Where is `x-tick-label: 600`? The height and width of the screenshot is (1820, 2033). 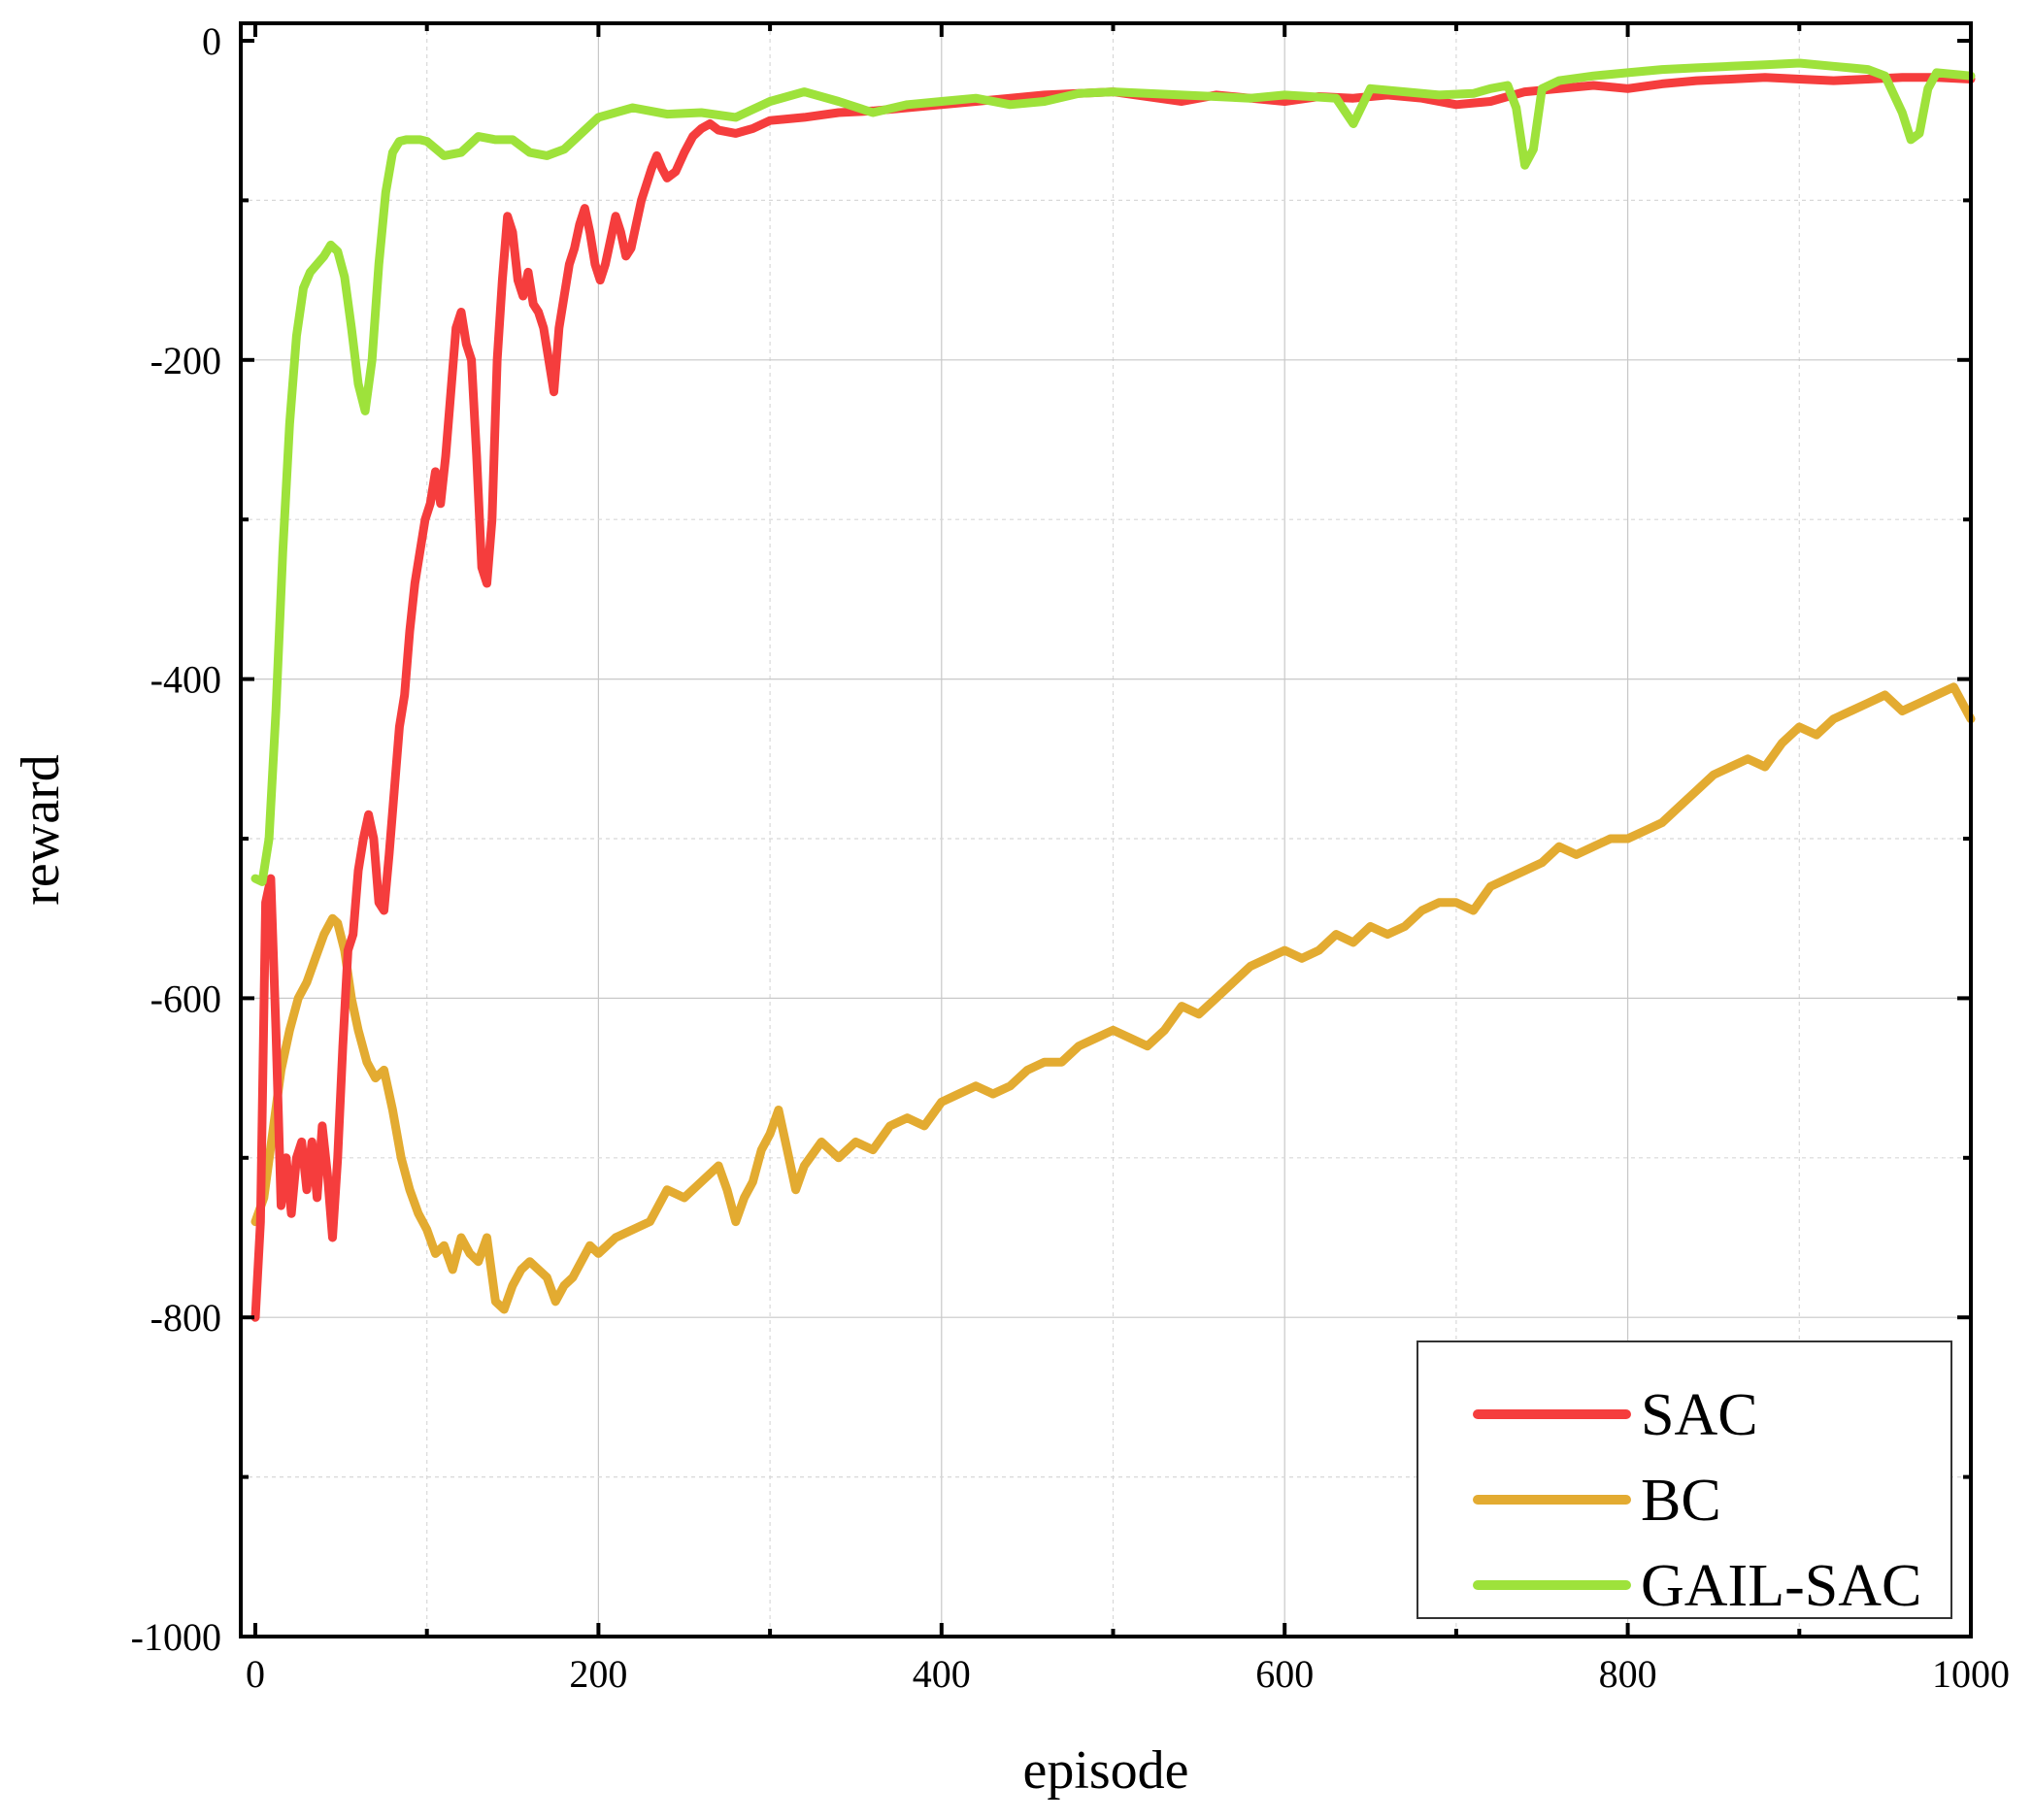
x-tick-label: 600 is located at coordinates (1284, 1674).